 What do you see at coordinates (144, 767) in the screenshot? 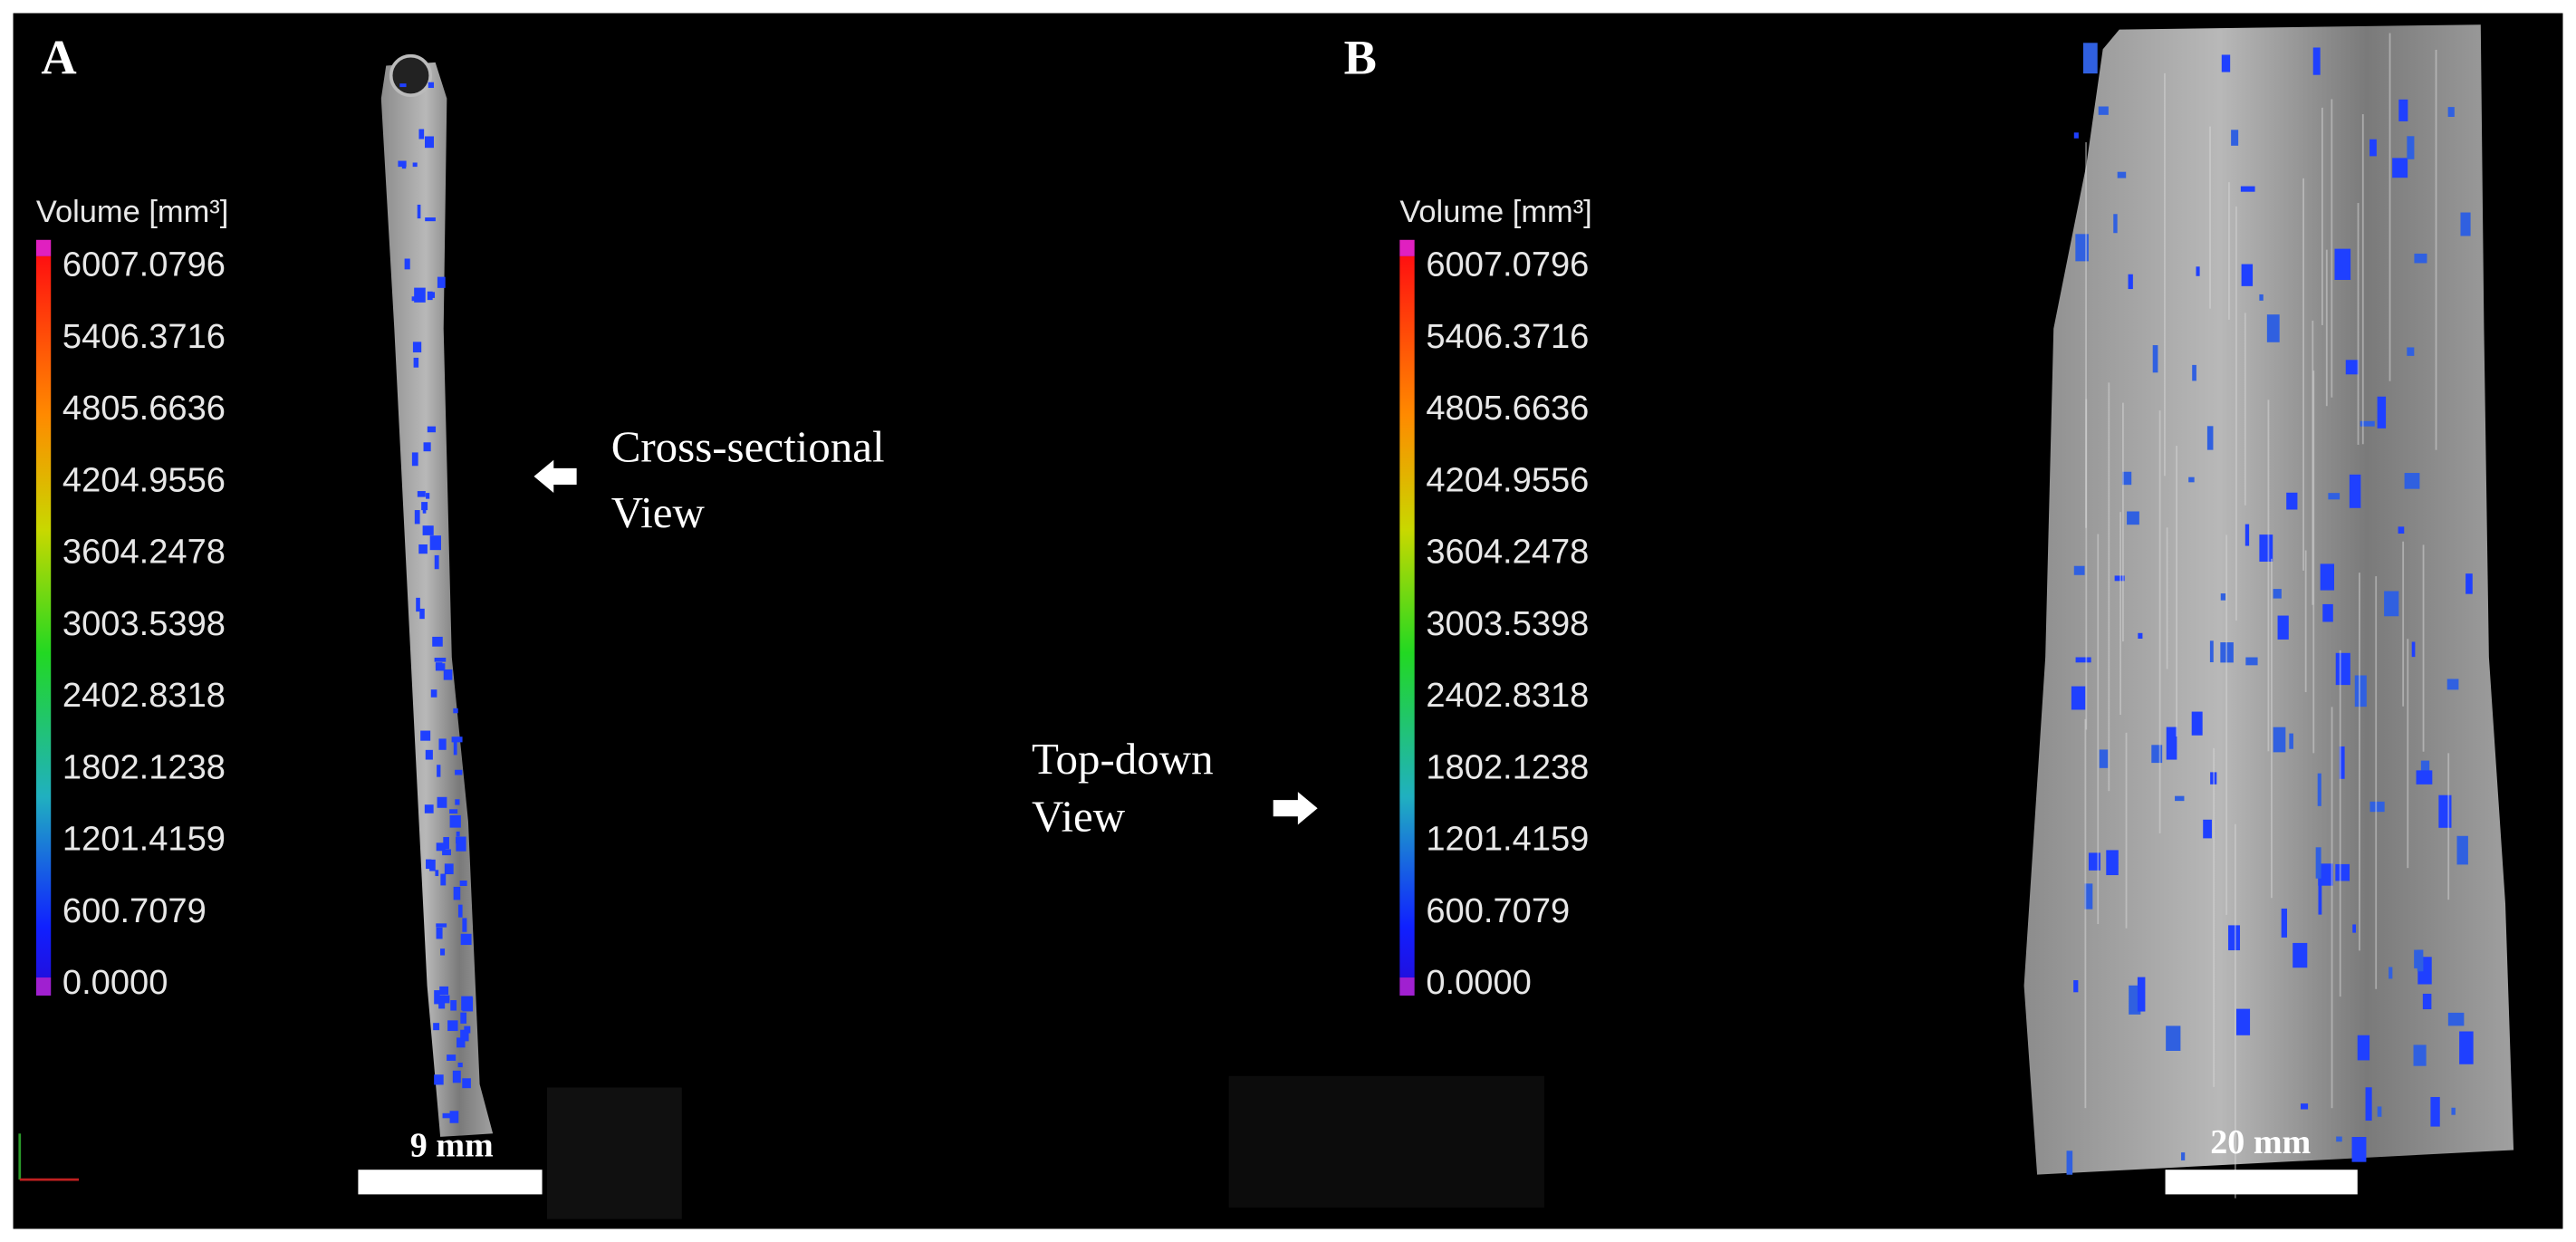
I see `legend-tick-label: 1802.1238` at bounding box center [144, 767].